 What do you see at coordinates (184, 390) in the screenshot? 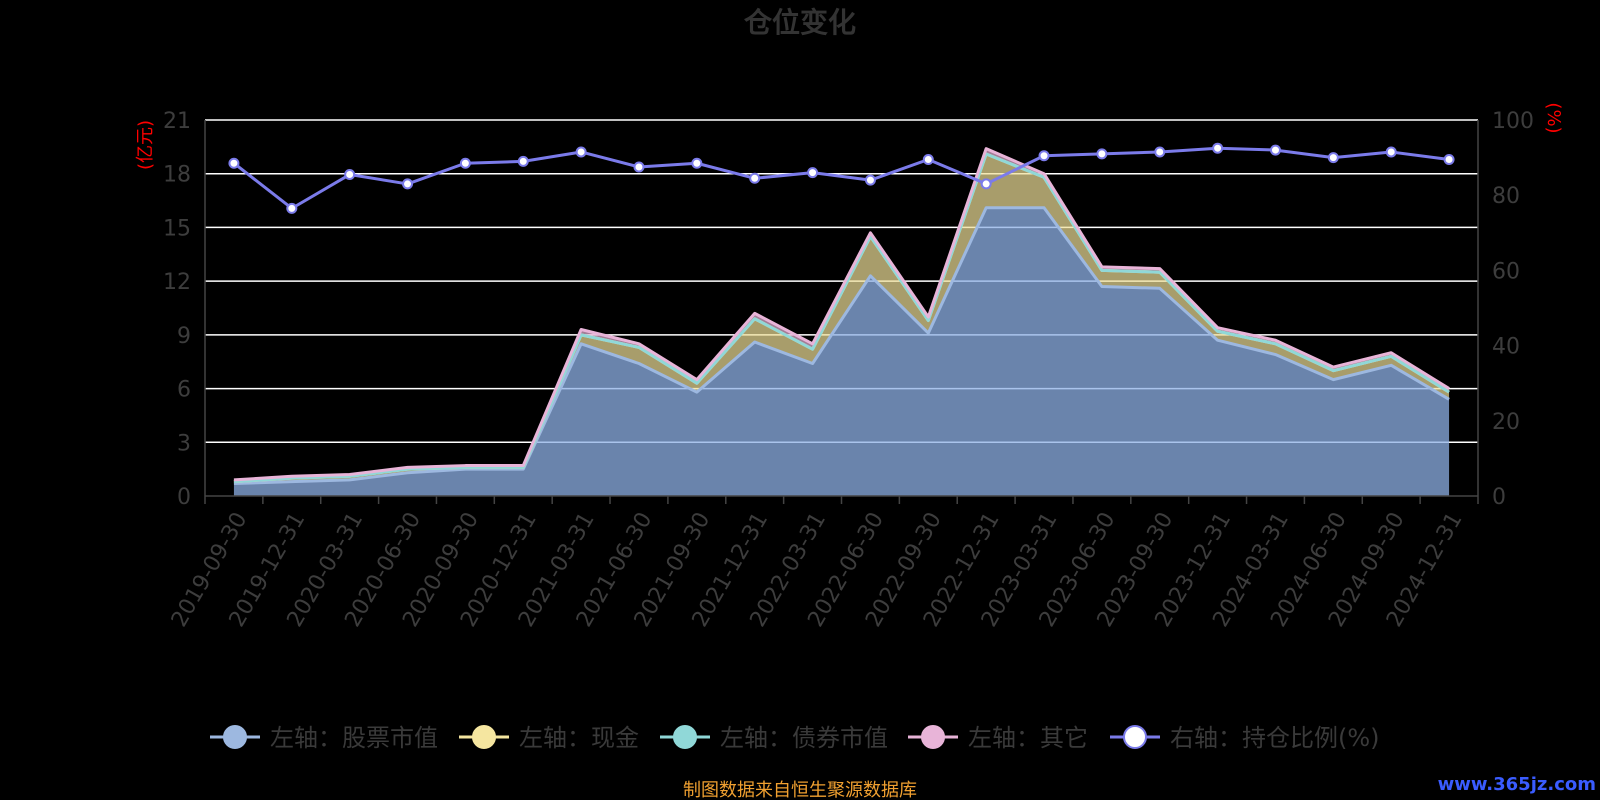
I see `left-tick-label: 6` at bounding box center [184, 390].